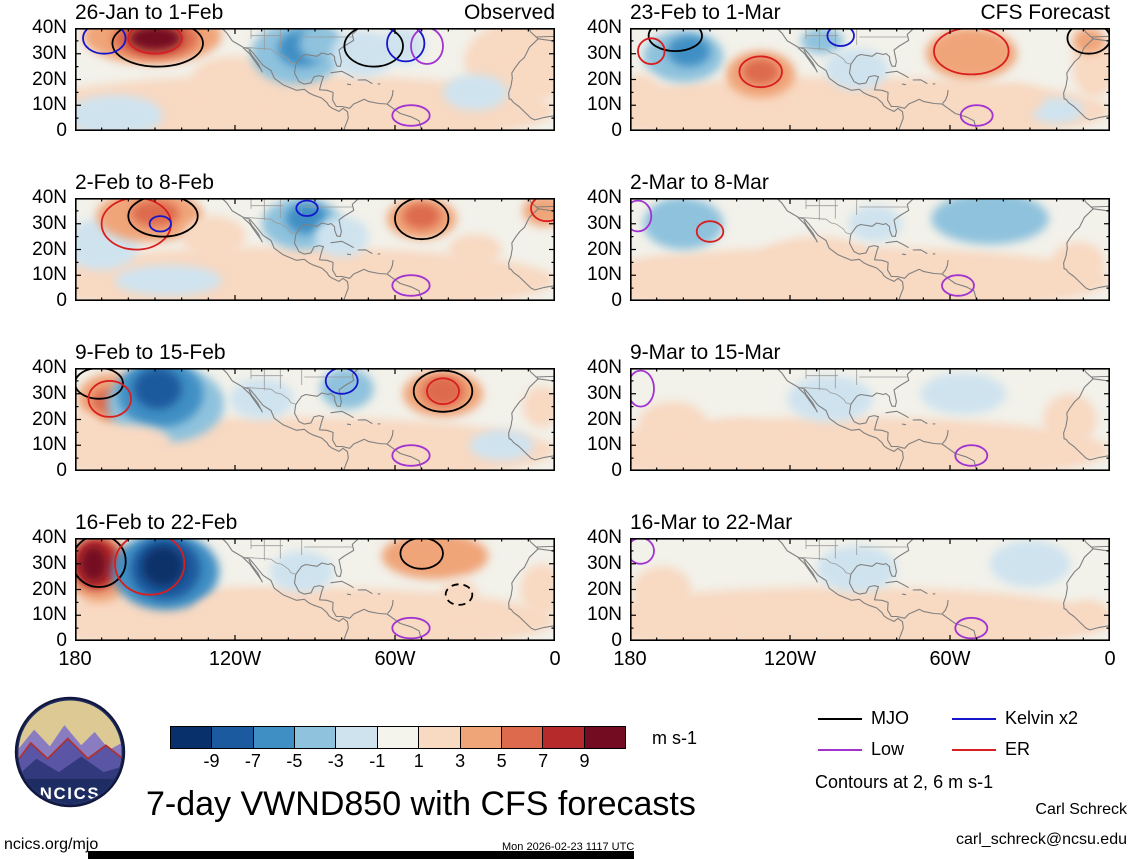 The image size is (1135, 859). Describe the element at coordinates (584, 761) in the screenshot. I see `colorbar-tick-label: 9` at that location.